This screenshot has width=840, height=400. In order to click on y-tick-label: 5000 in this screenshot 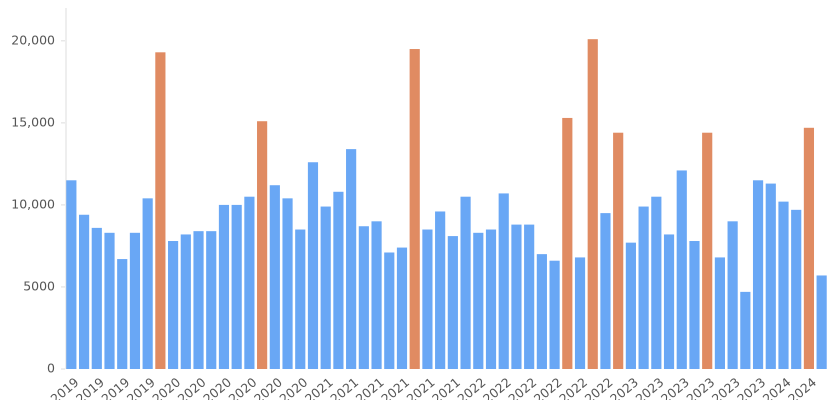, I will do `click(39, 285)`.